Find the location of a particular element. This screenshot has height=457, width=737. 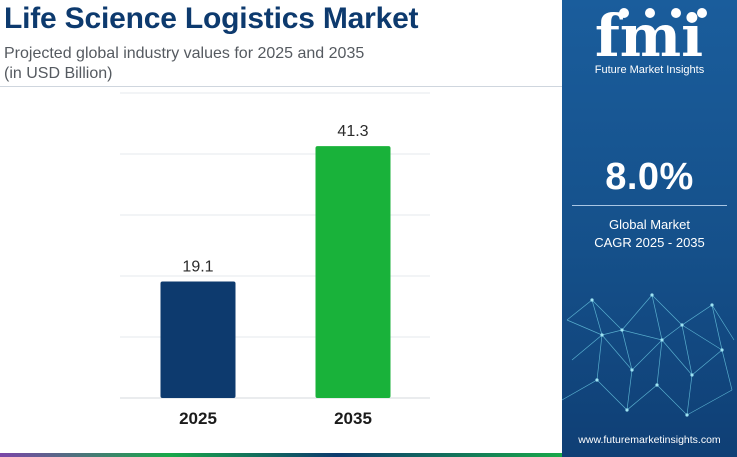

subtitle-line-2: (in USD Billion) is located at coordinates (58, 73).